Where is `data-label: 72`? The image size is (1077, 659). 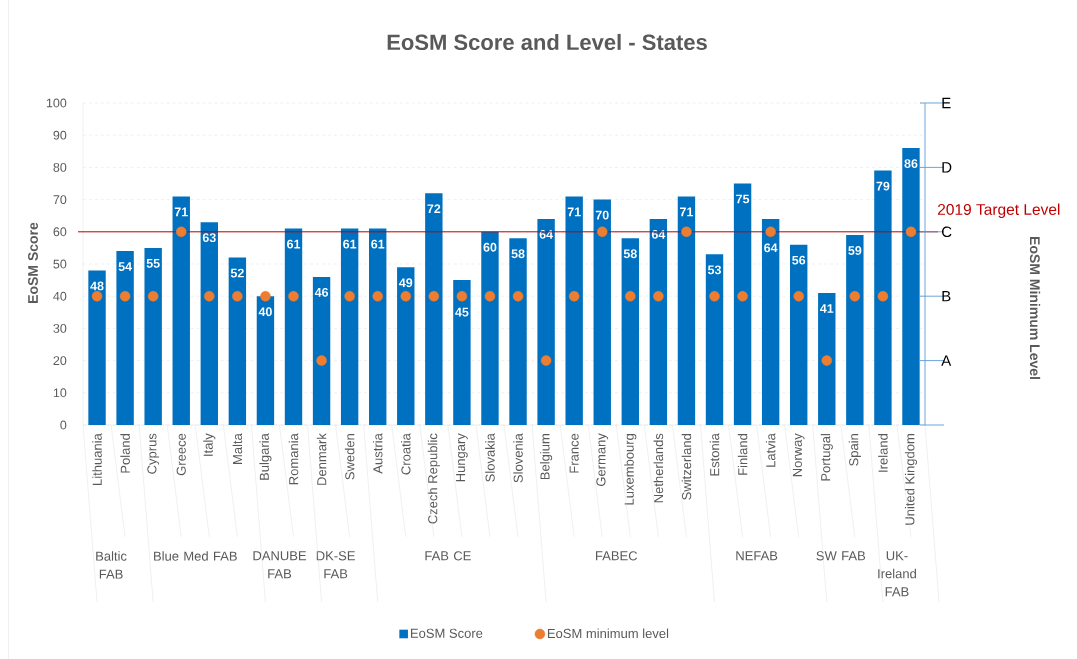
data-label: 72 is located at coordinates (434, 209).